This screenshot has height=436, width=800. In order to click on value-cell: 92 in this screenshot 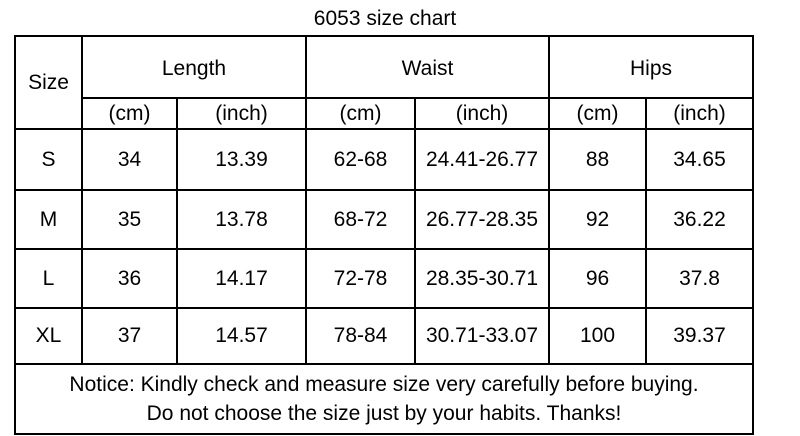, I will do `click(597, 219)`.